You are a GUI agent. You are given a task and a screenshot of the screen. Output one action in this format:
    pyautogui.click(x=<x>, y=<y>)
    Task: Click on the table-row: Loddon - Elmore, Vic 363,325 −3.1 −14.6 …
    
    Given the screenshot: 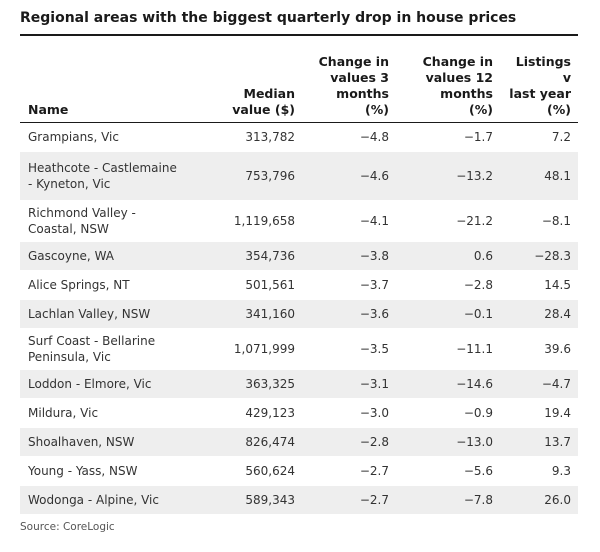 What is the action you would take?
    pyautogui.click(x=299, y=384)
    